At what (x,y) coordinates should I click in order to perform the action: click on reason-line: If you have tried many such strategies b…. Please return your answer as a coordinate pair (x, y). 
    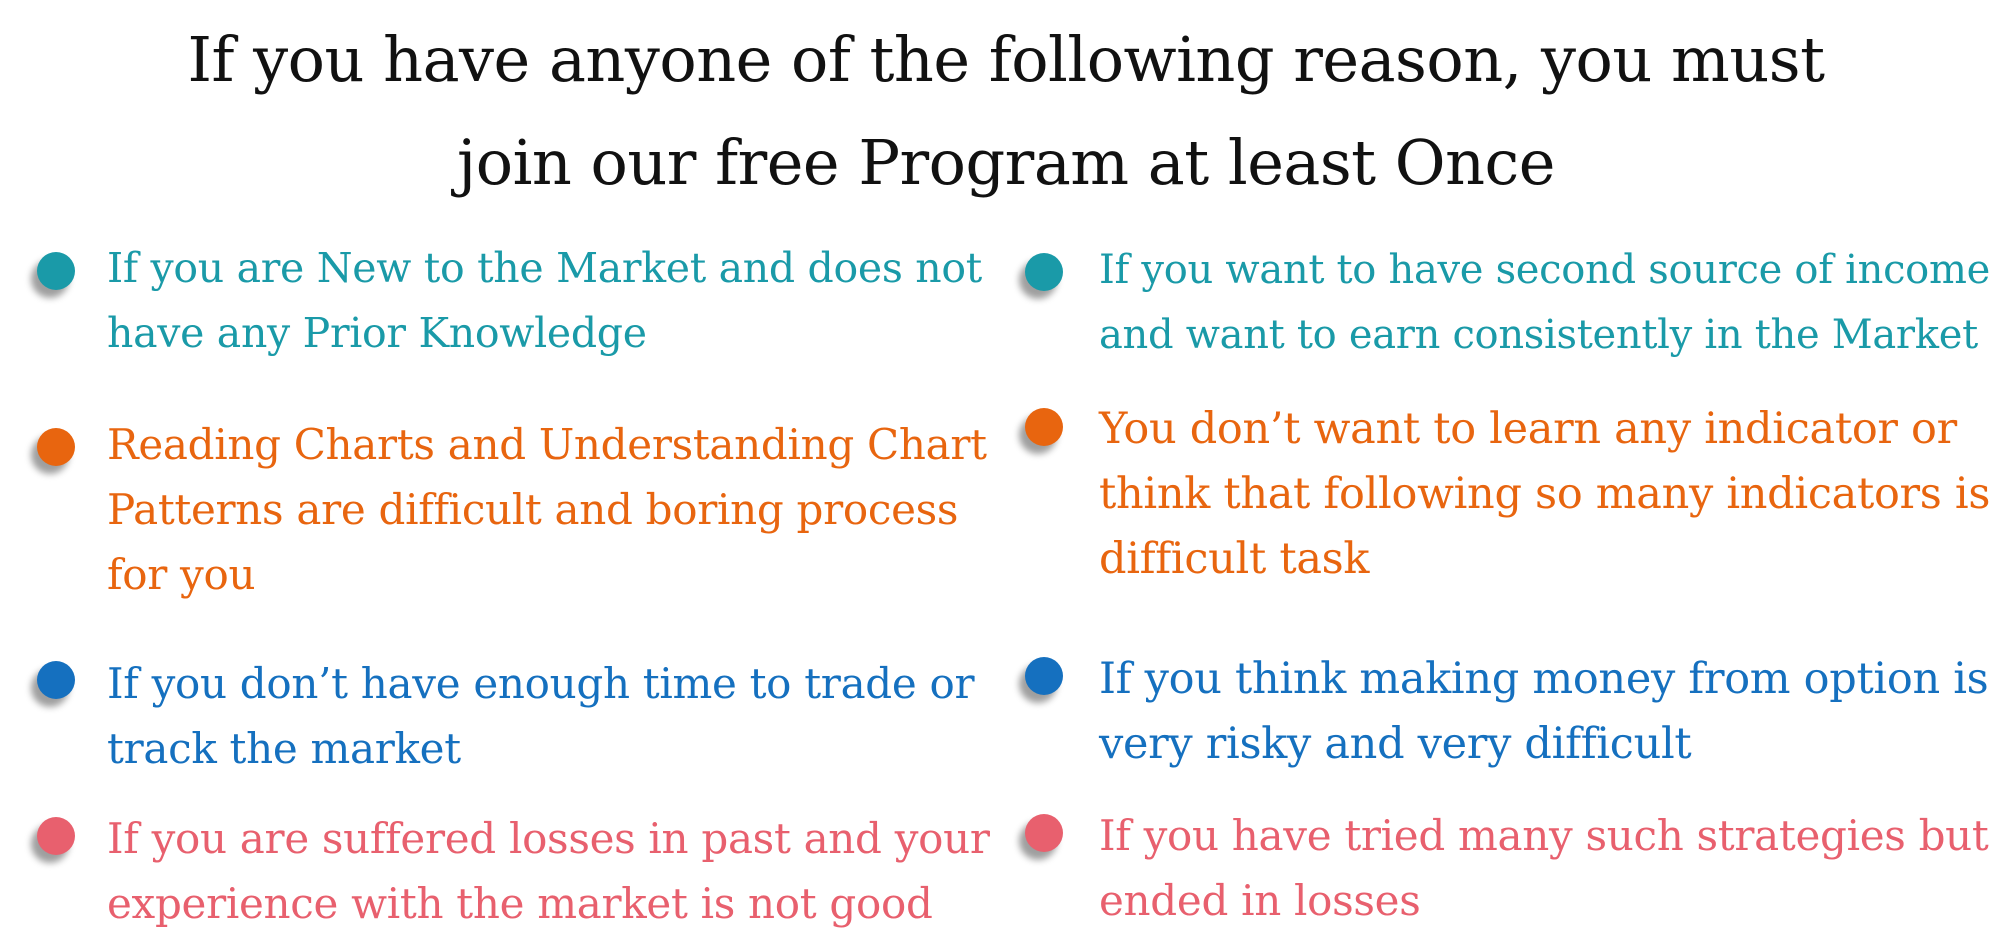
    Looking at the image, I should click on (1544, 835).